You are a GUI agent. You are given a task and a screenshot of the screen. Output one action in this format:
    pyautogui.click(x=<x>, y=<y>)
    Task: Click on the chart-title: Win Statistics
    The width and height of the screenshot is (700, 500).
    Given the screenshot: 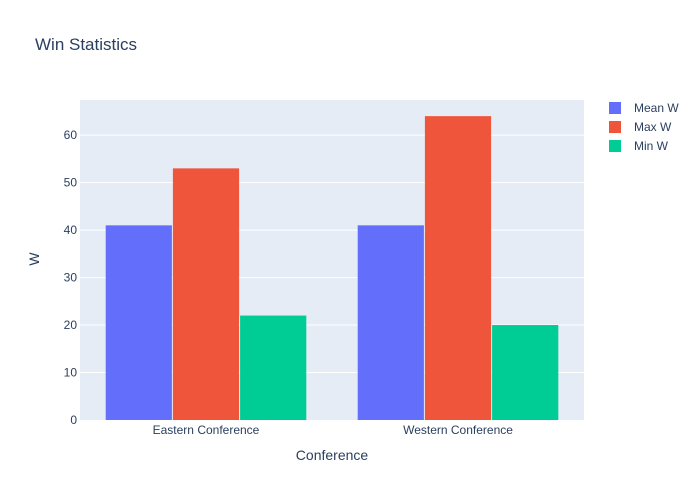 What is the action you would take?
    pyautogui.click(x=86, y=44)
    